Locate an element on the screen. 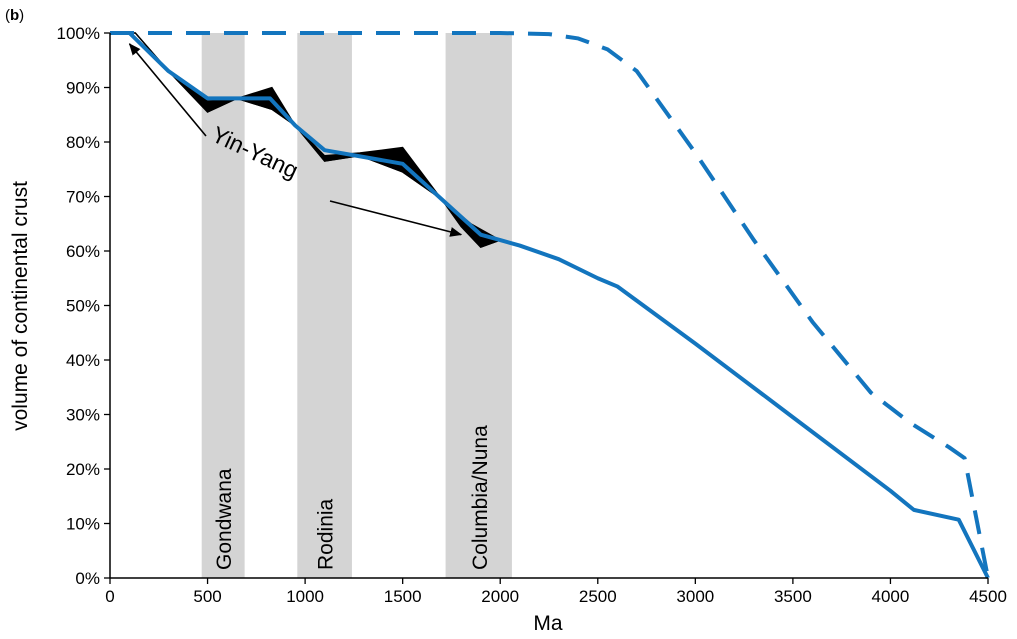 The width and height of the screenshot is (1017, 639). y-axis-title: volume of continental crust is located at coordinates (20, 306).